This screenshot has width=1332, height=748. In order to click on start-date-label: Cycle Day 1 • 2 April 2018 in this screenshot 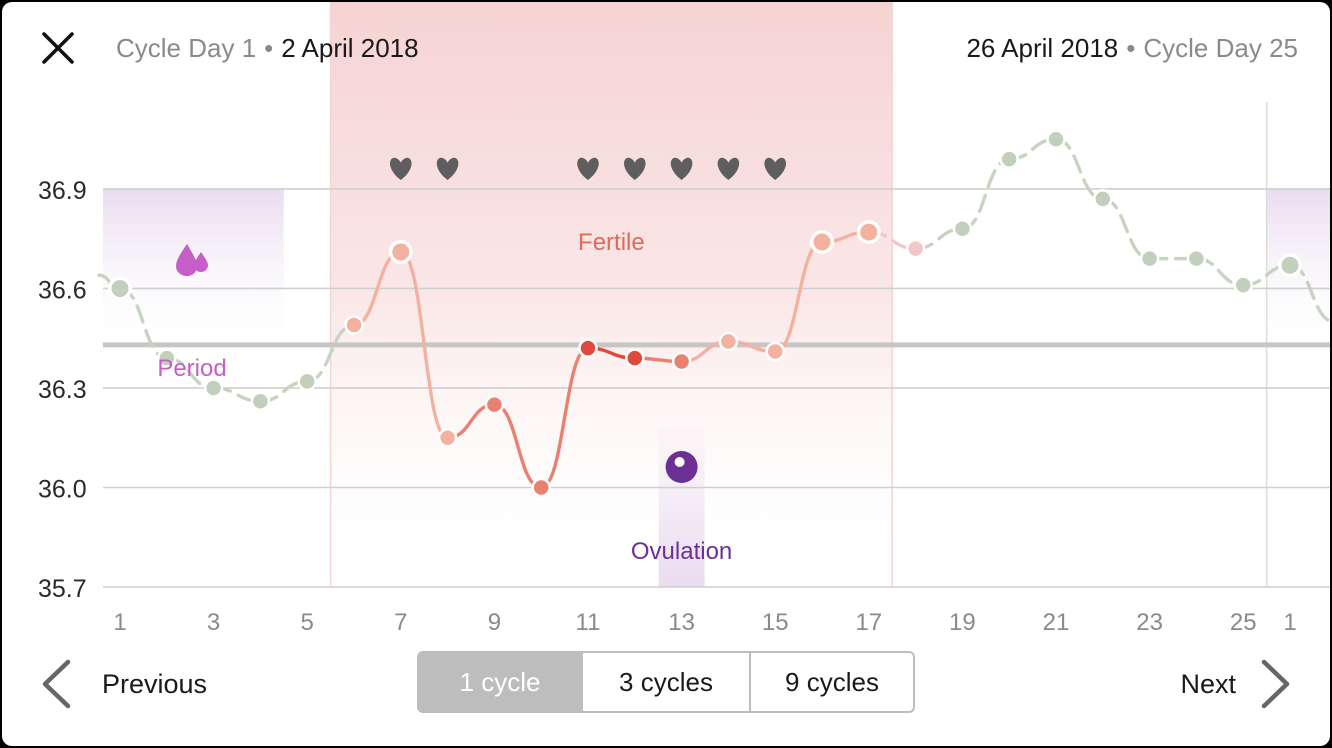, I will do `click(267, 48)`.